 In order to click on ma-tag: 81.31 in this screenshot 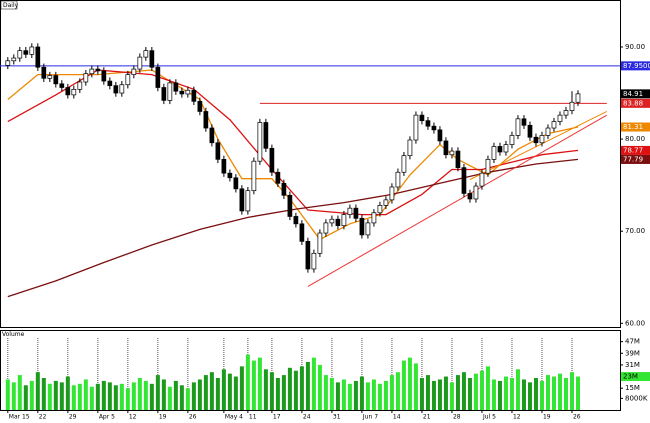, I will do `click(633, 127)`.